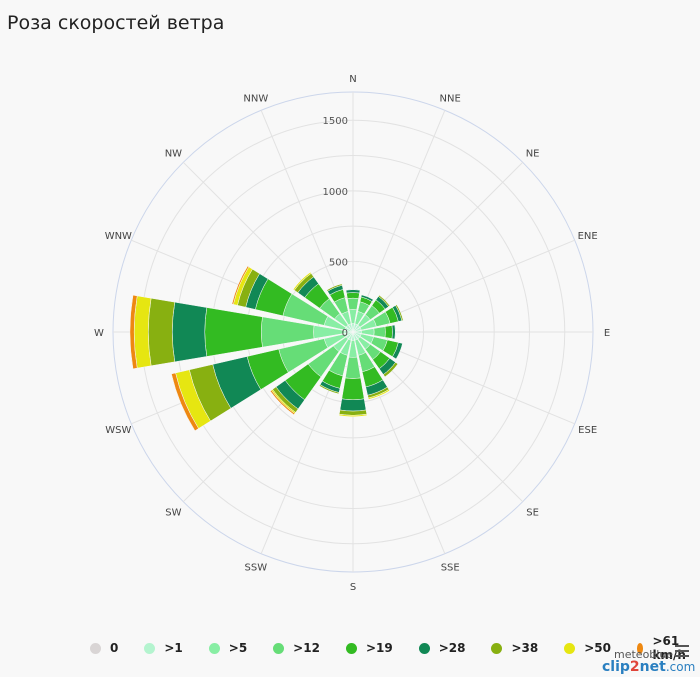 The height and width of the screenshot is (677, 700). I want to click on legend-item-6: >38, so click(514, 648).